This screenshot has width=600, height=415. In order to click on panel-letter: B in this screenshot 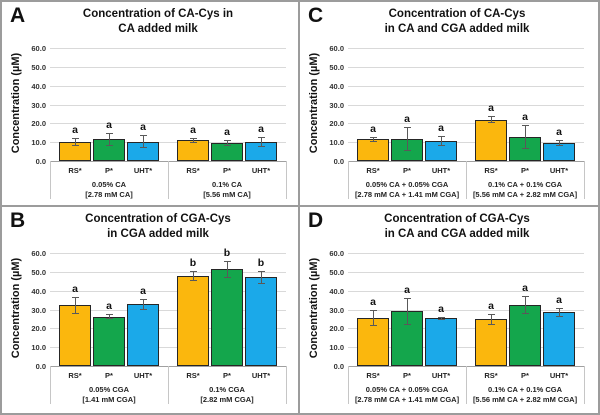, I will do `click(18, 220)`.